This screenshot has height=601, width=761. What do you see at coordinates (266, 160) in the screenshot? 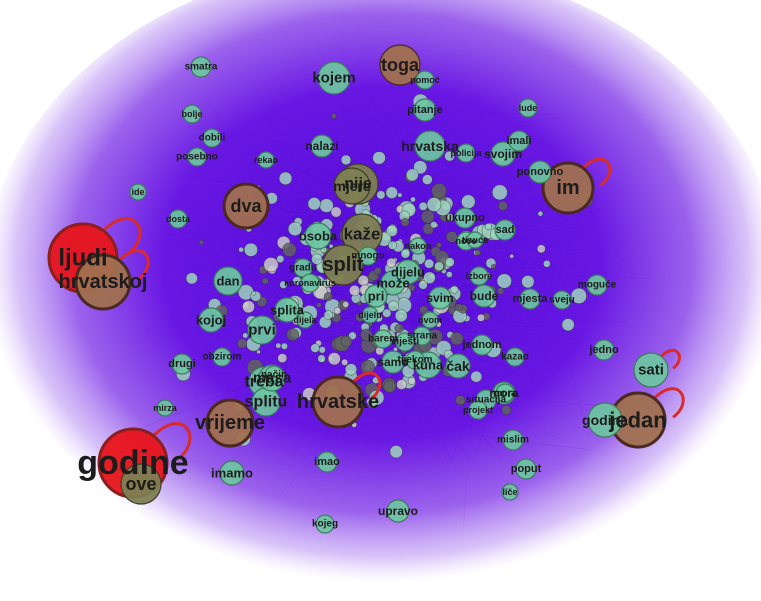
I see `node-rekao` at bounding box center [266, 160].